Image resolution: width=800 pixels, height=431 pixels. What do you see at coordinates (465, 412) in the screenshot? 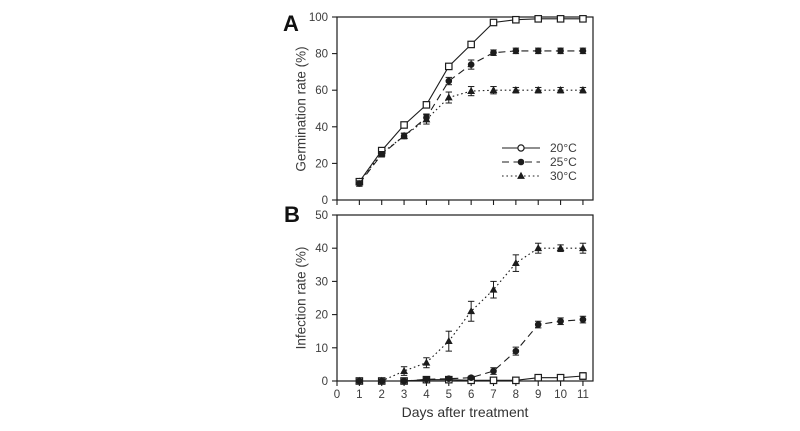
I see `x-axis-title: Days after treatment` at bounding box center [465, 412].